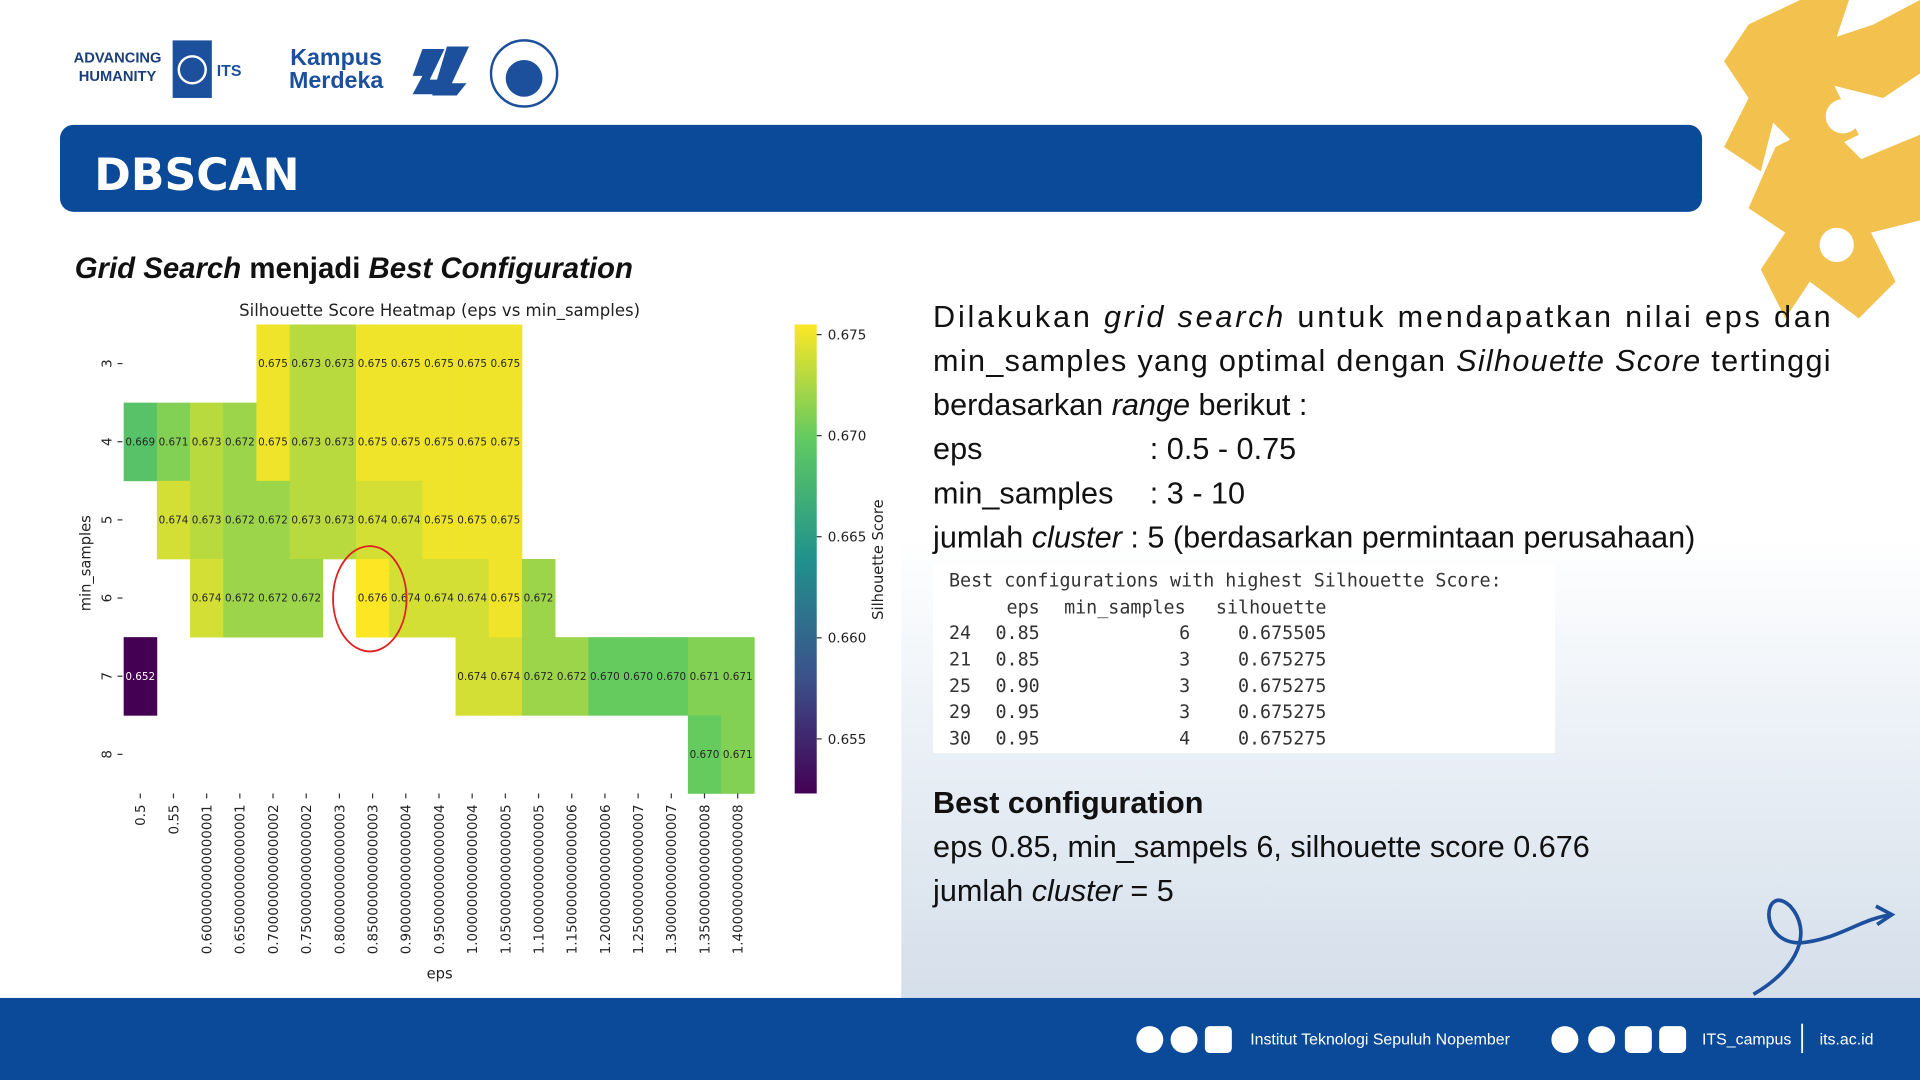  What do you see at coordinates (501, 268) in the screenshot?
I see `subtitle-part: Best Configuration` at bounding box center [501, 268].